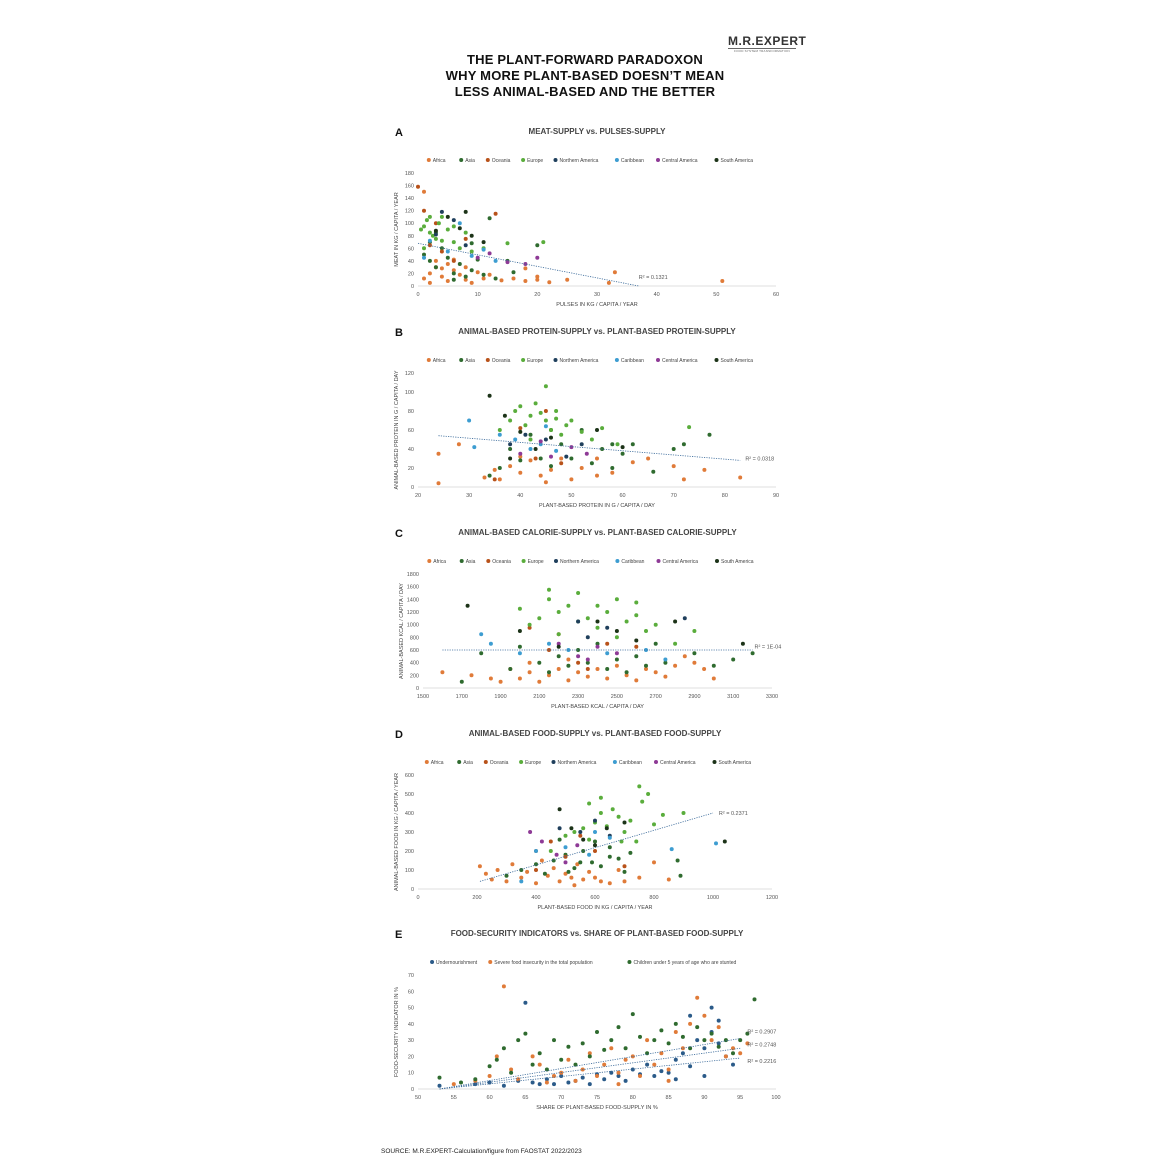  I want to click on y-tick-label: 60, so click(411, 249).